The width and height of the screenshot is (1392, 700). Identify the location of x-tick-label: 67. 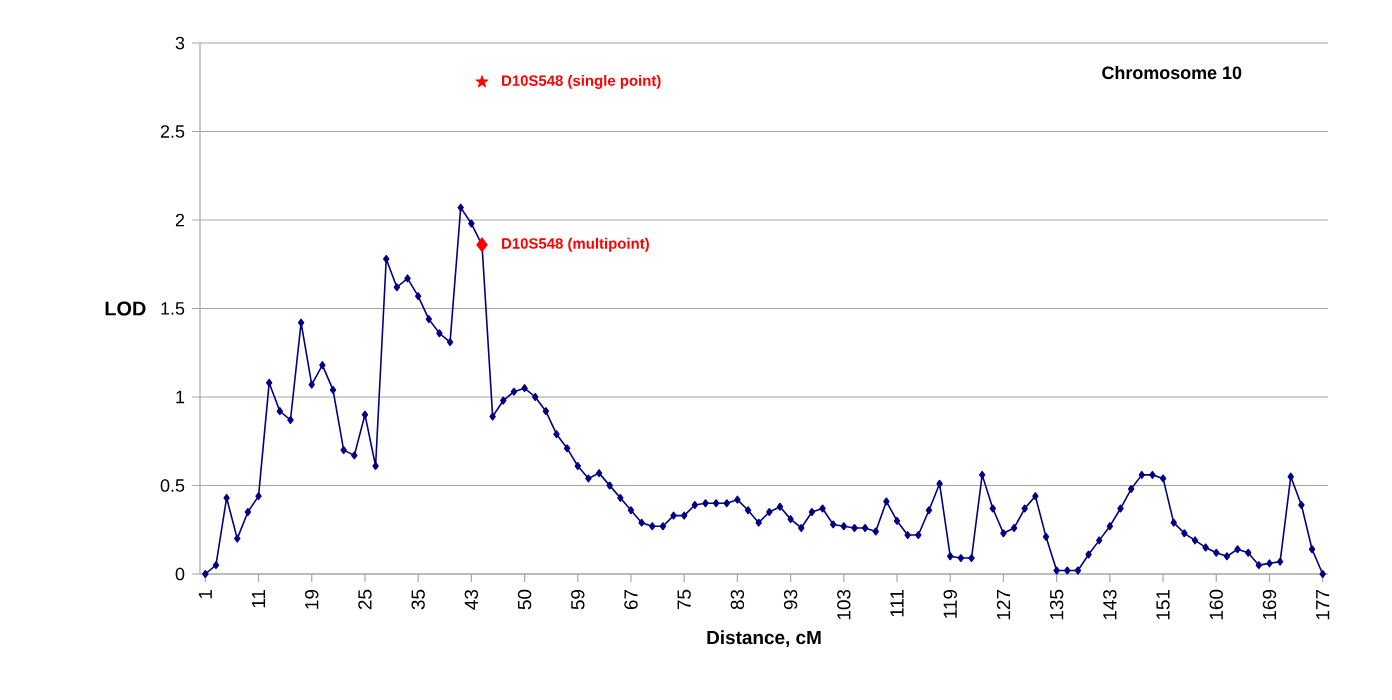
(631, 599).